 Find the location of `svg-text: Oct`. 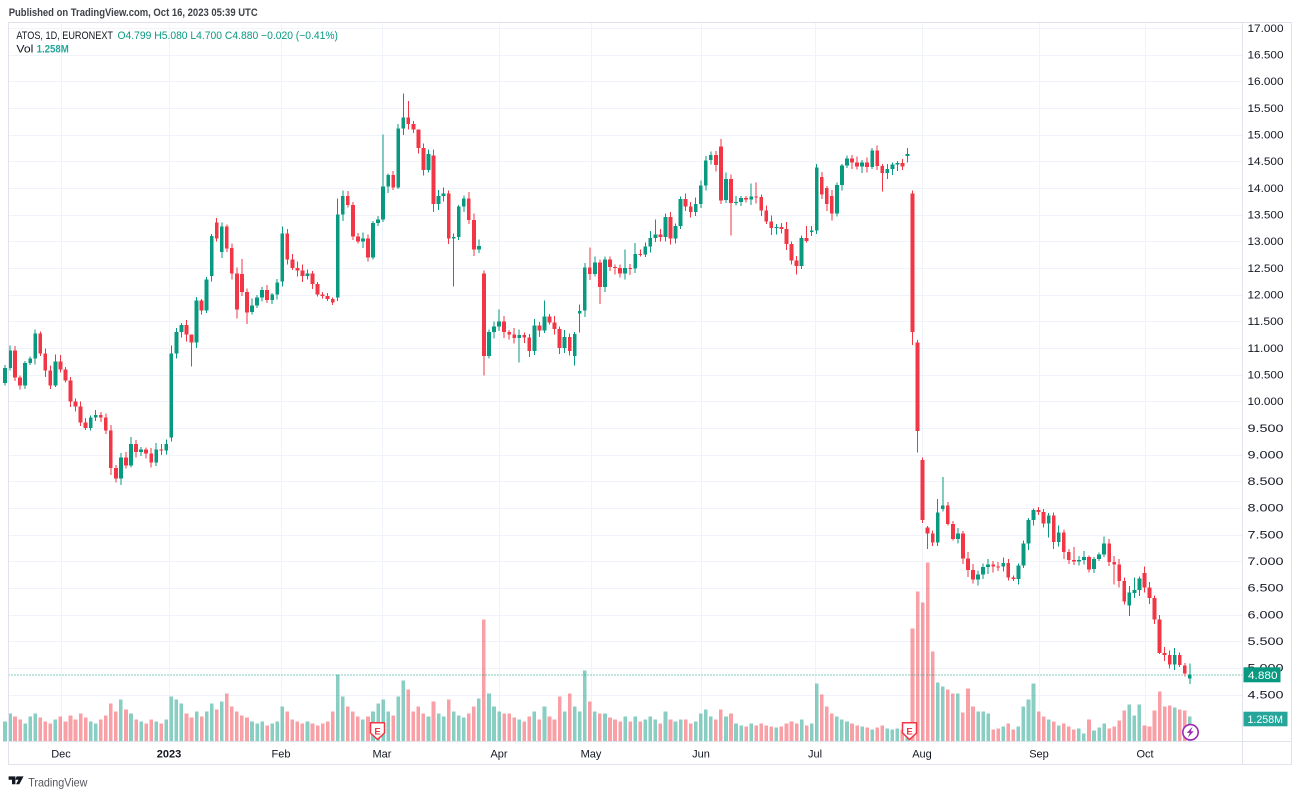

svg-text: Oct is located at coordinates (1144, 754).